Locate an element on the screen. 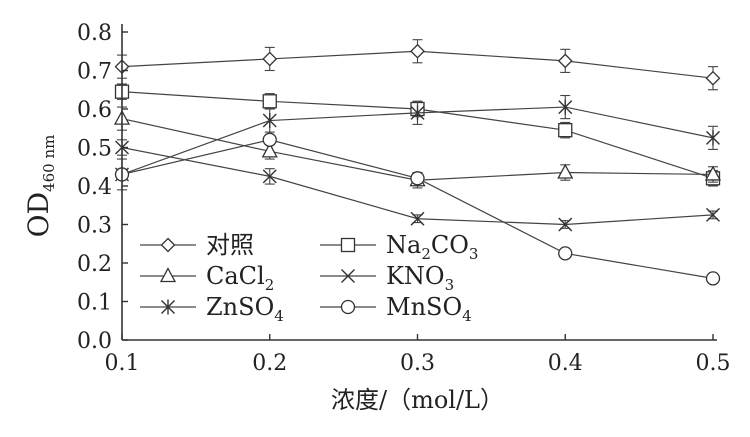 The height and width of the screenshot is (437, 750). legend-entry: KNO3 is located at coordinates (387, 278).